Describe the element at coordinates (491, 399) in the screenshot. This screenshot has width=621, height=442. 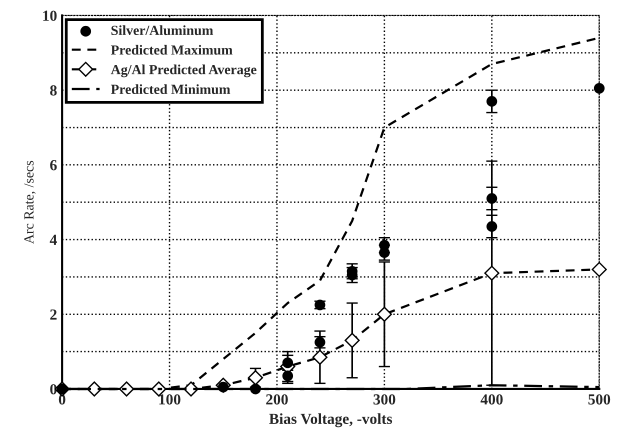
I see `x-tick-label: 400` at that location.